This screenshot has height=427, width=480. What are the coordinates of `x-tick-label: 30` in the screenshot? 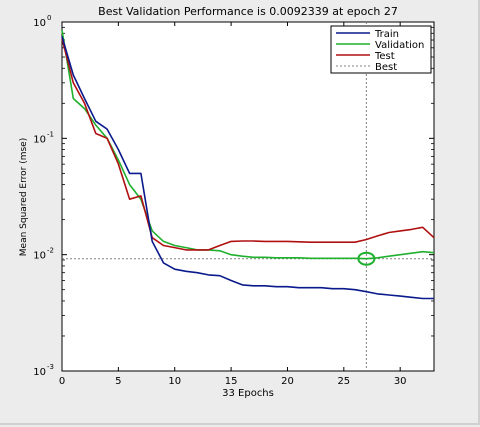 It's located at (400, 381).